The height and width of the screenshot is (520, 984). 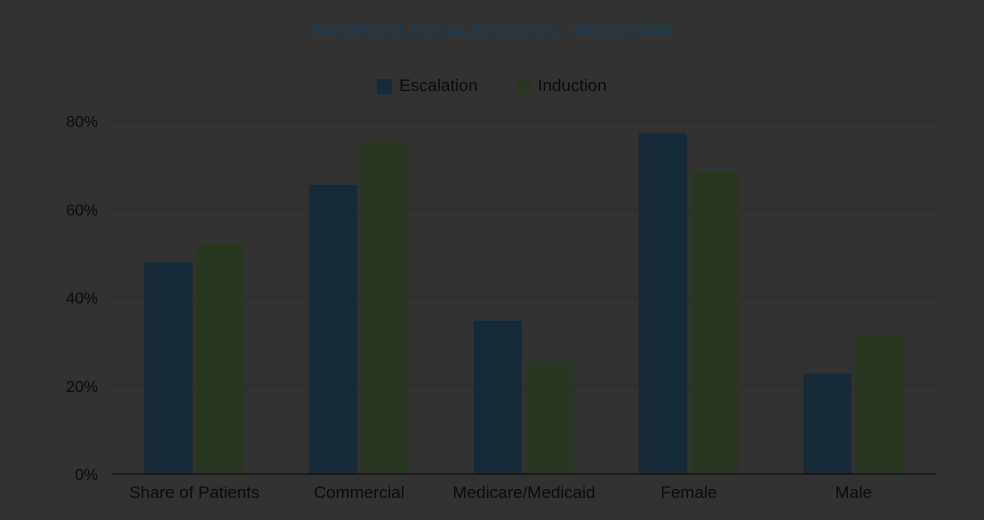 I want to click on y-tick-label: 60%, so click(x=82, y=210).